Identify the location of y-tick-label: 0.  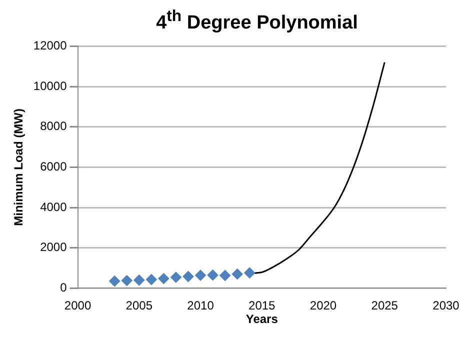
(64, 287).